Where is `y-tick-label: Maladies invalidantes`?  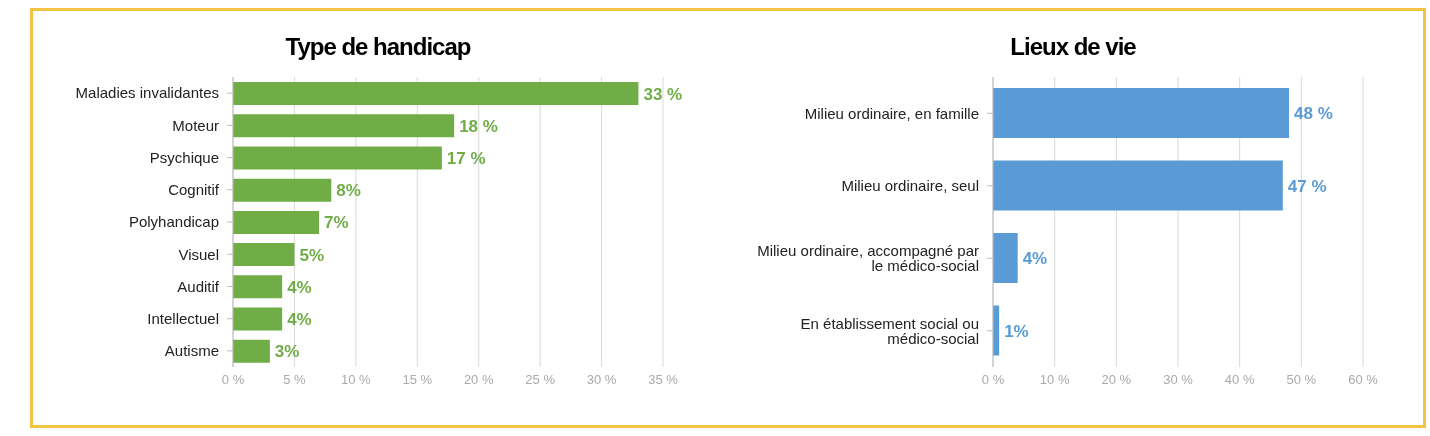
y-tick-label: Maladies invalidantes is located at coordinates (147, 93).